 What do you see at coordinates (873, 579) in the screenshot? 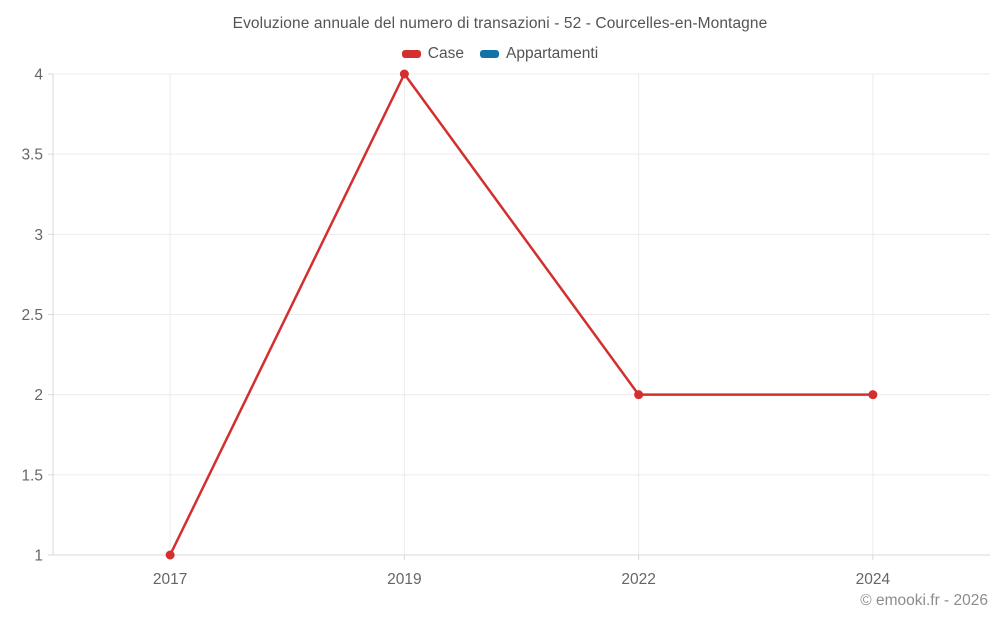
I see `x-tick-label: 2024` at bounding box center [873, 579].